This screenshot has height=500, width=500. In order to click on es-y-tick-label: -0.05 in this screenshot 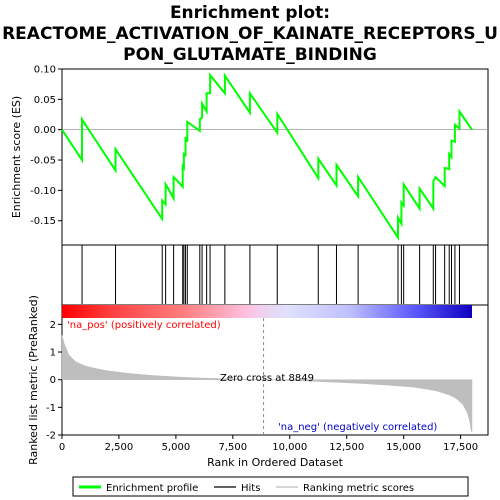, I will do `click(43, 161)`.